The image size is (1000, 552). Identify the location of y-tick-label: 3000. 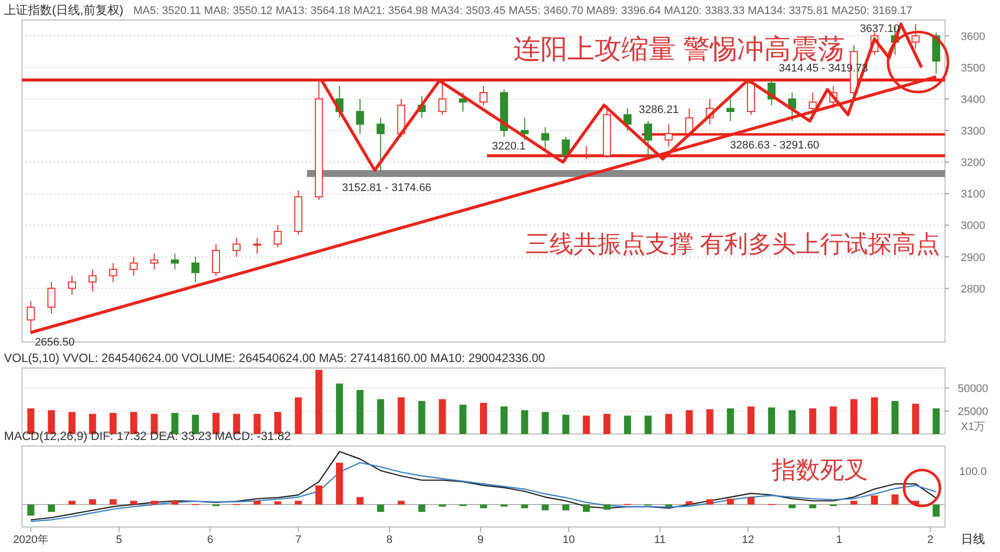
(973, 226).